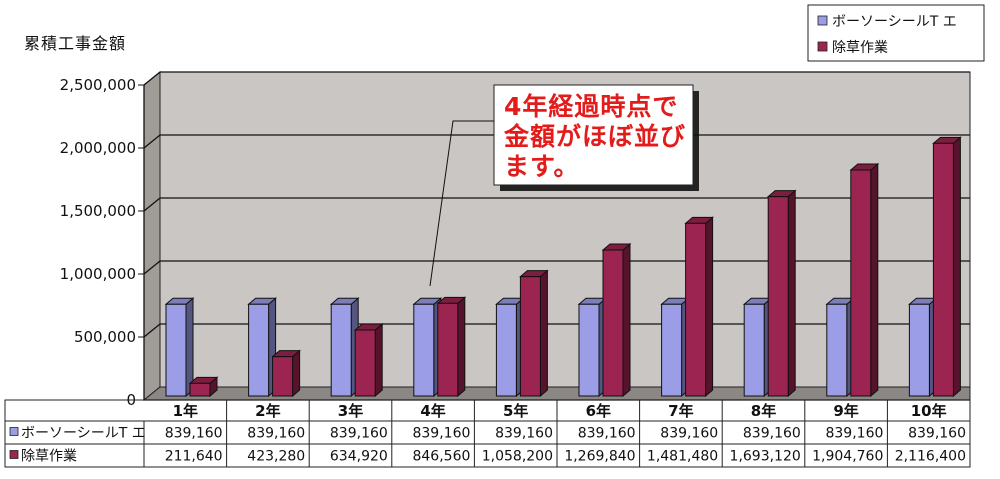 The image size is (1000, 479). What do you see at coordinates (591, 106) in the screenshot?
I see `callout-line: 4年経過時点で` at bounding box center [591, 106].